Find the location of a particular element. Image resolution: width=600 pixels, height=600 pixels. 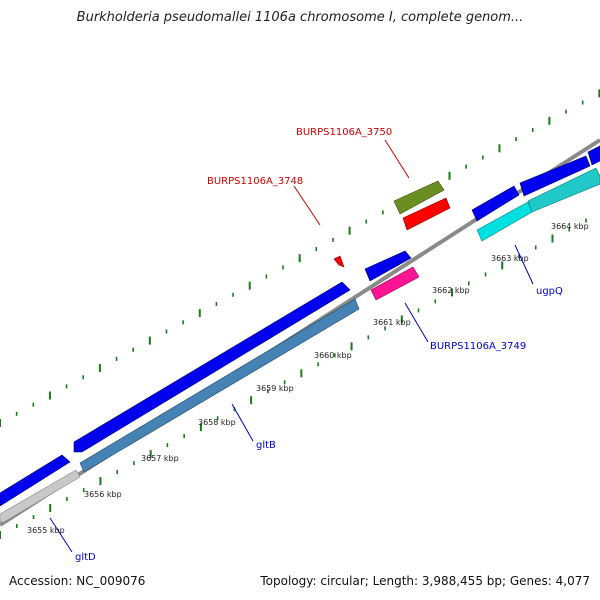

gene-label-gltD: gltD is located at coordinates (85, 557).